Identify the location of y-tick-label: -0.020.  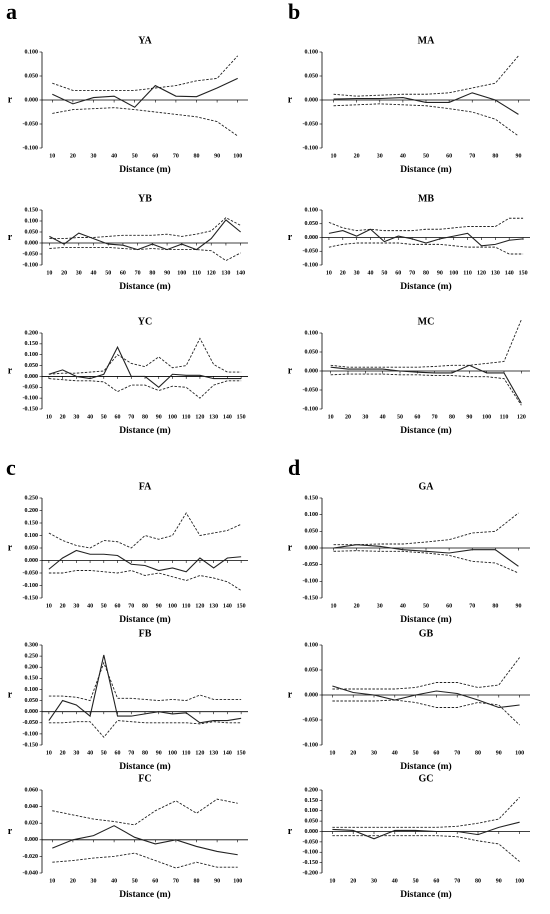
(31, 857).